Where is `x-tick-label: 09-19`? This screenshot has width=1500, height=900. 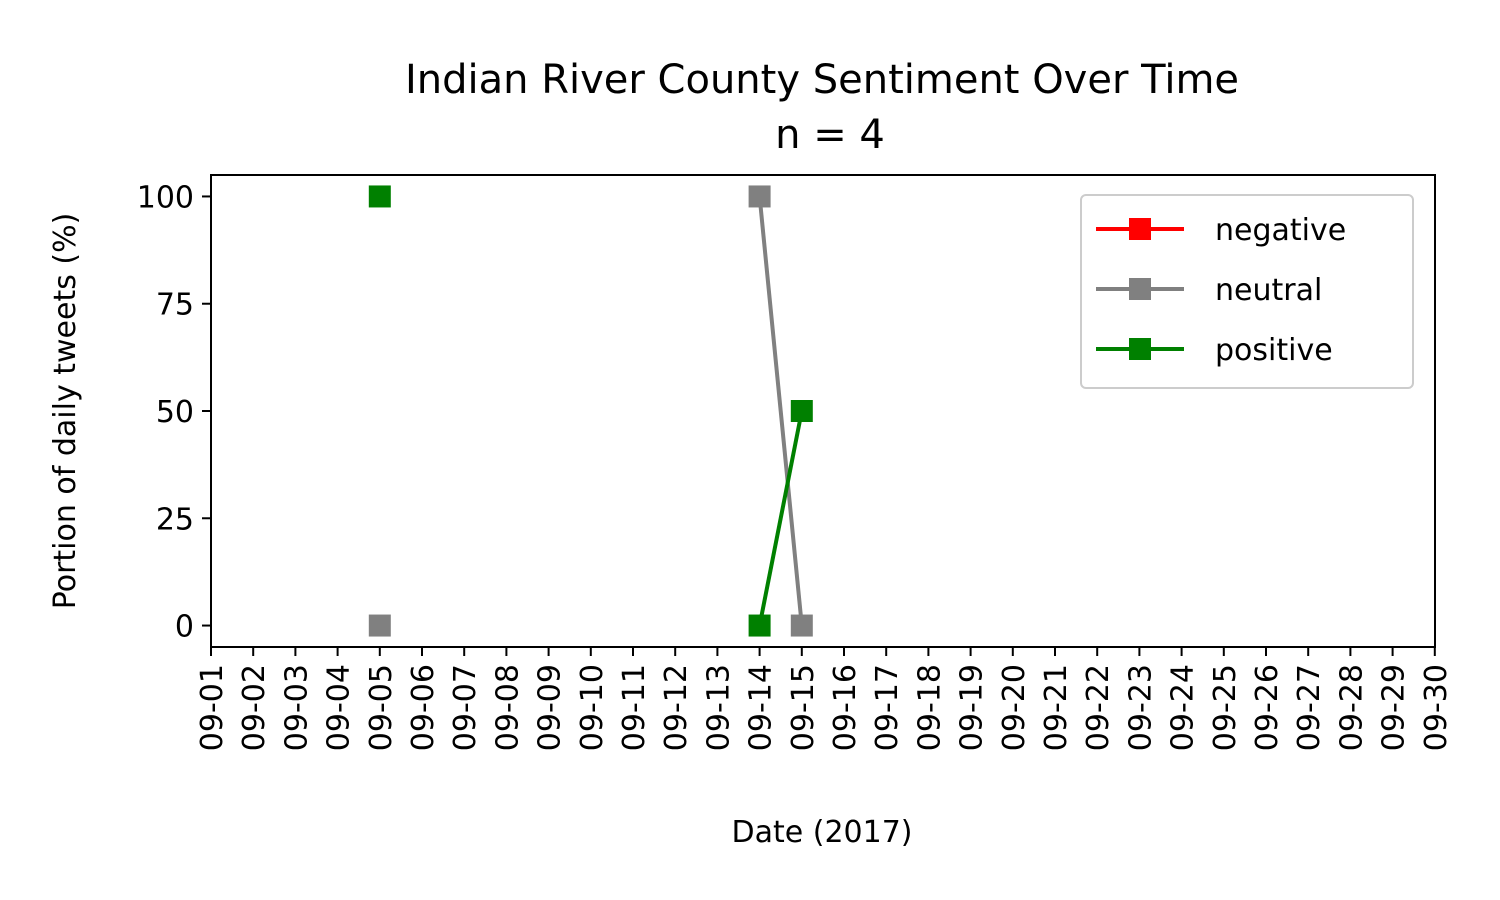 x-tick-label: 09-19 is located at coordinates (972, 707).